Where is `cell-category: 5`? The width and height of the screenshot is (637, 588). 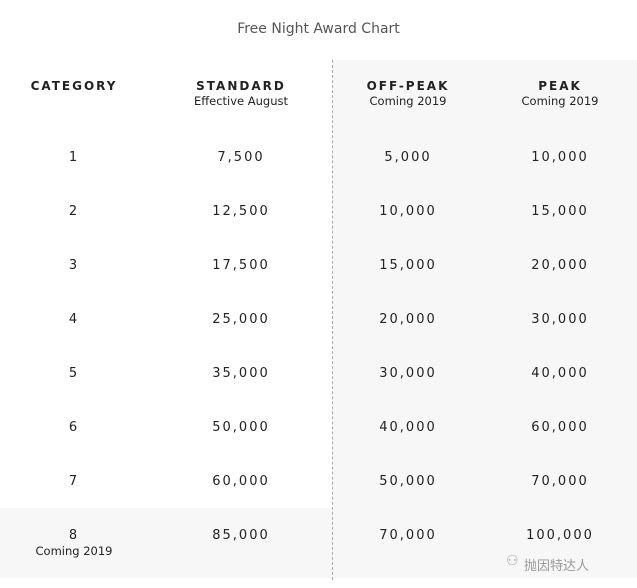 cell-category: 5 is located at coordinates (74, 373).